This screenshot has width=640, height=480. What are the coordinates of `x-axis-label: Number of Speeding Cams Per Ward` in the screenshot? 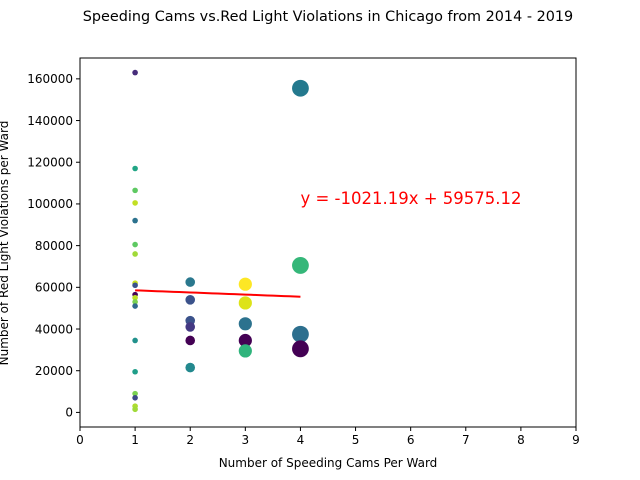 It's located at (328, 463).